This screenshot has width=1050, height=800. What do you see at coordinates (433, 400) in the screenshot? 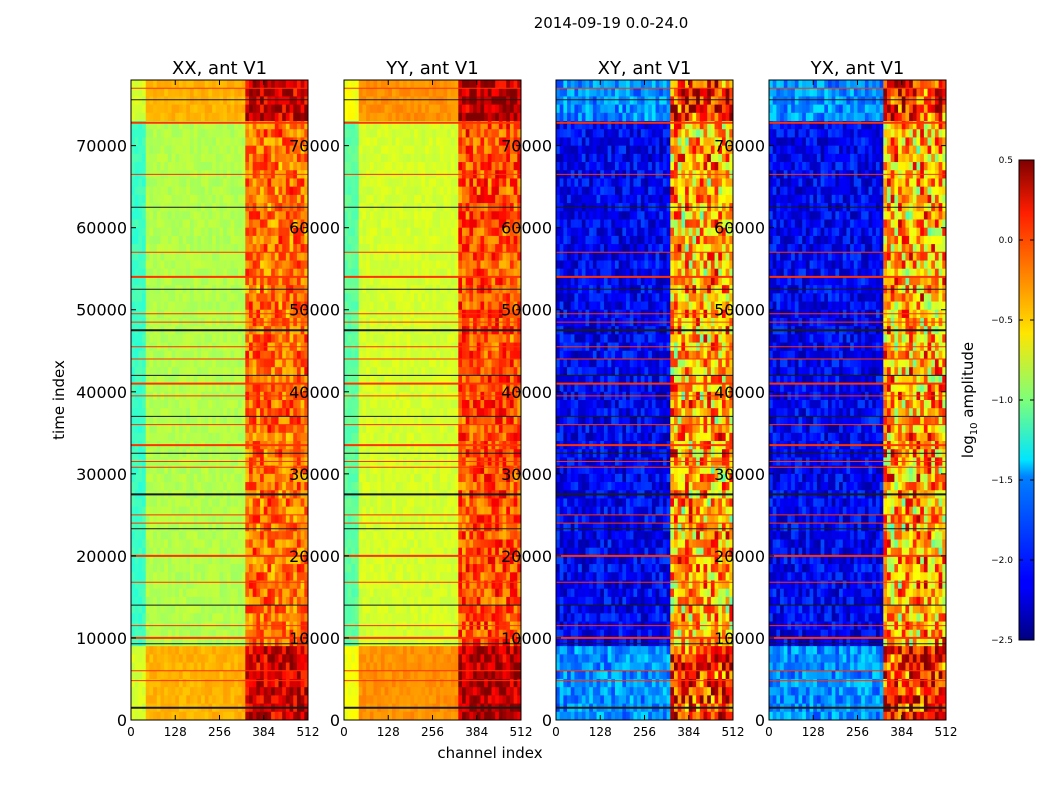
I see `heatmap-cells` at bounding box center [433, 400].